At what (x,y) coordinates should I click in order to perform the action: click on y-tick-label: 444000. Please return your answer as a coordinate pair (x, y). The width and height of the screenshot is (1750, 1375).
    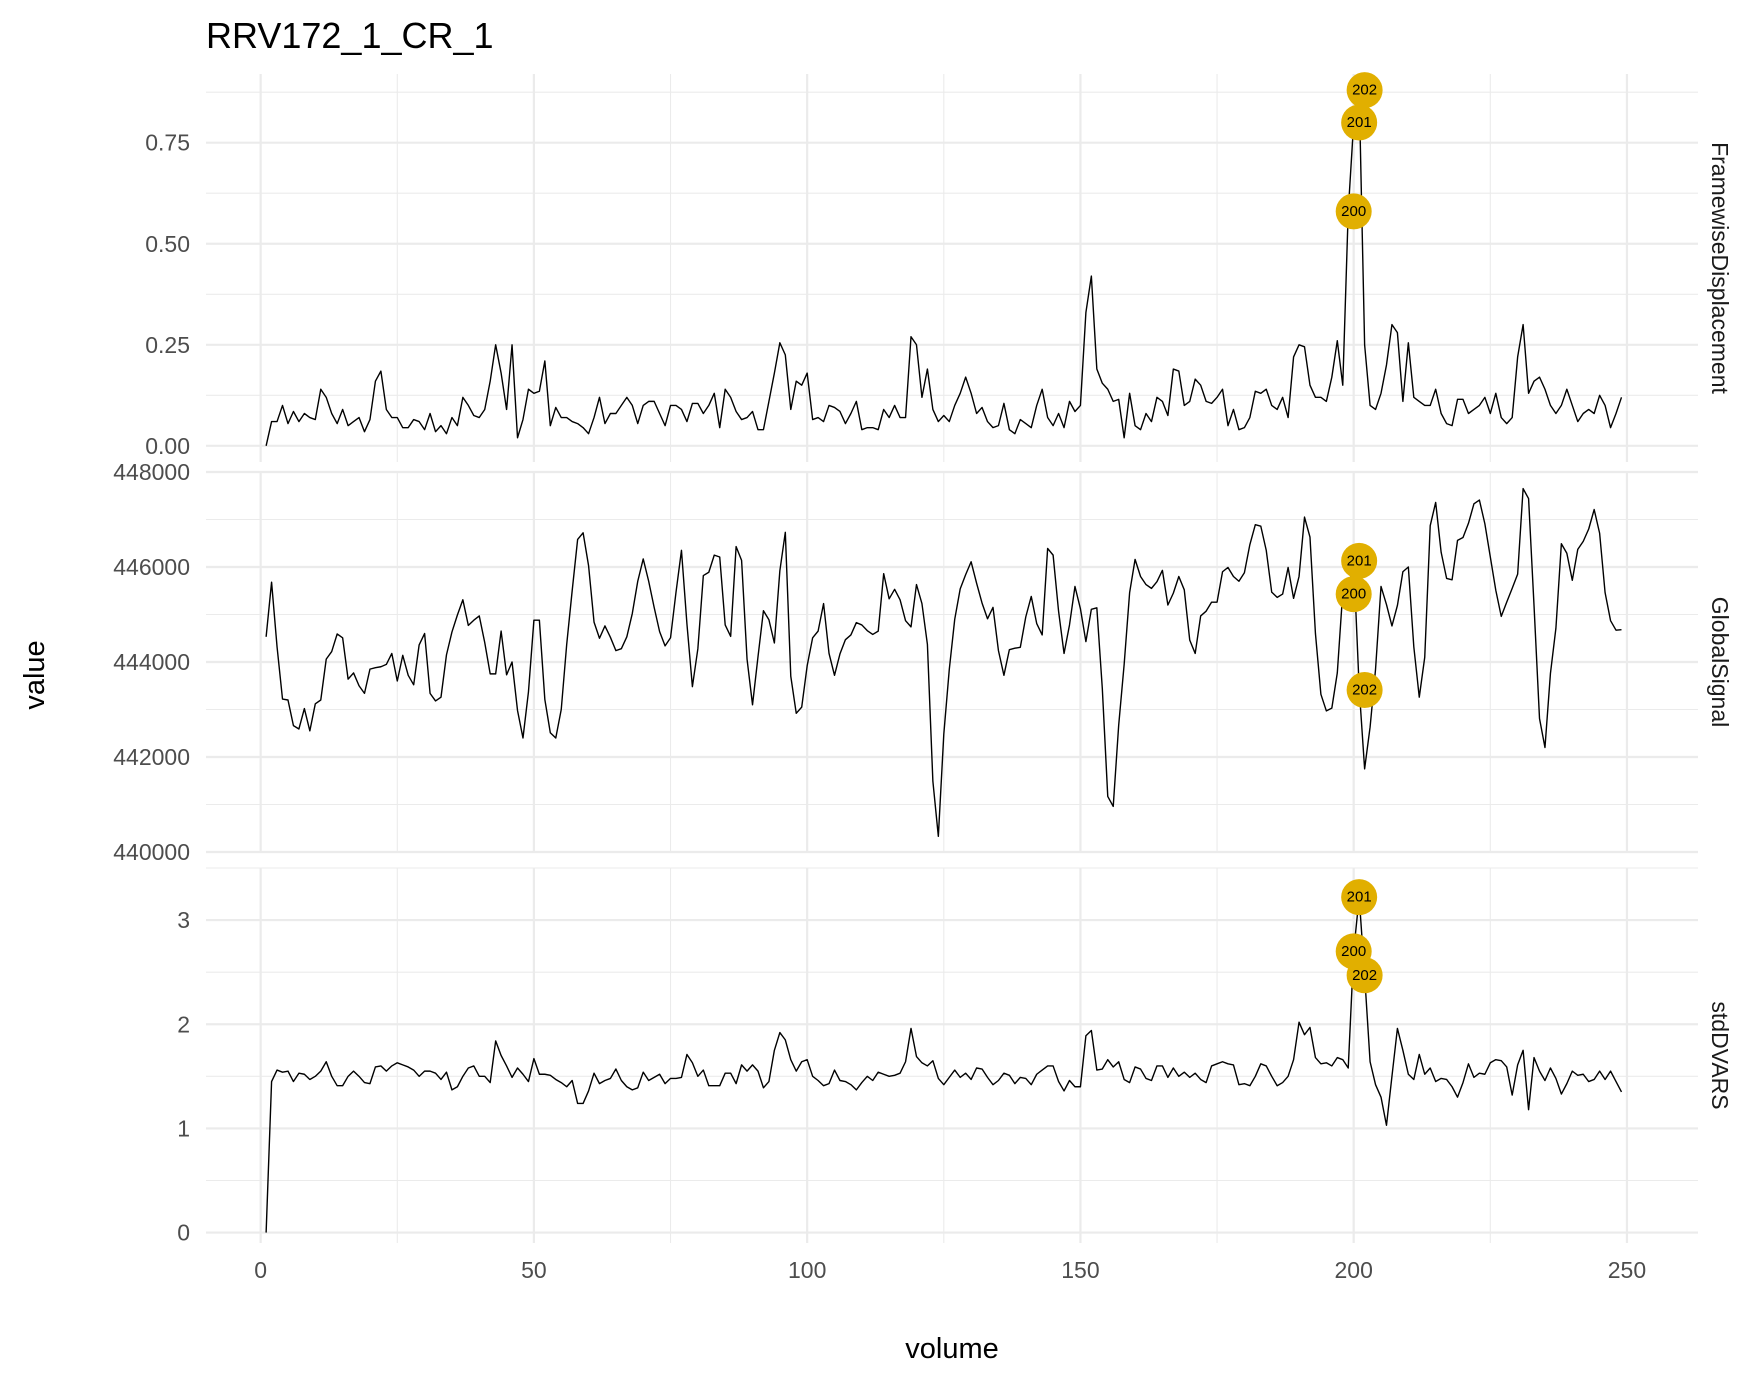
    Looking at the image, I should click on (151, 662).